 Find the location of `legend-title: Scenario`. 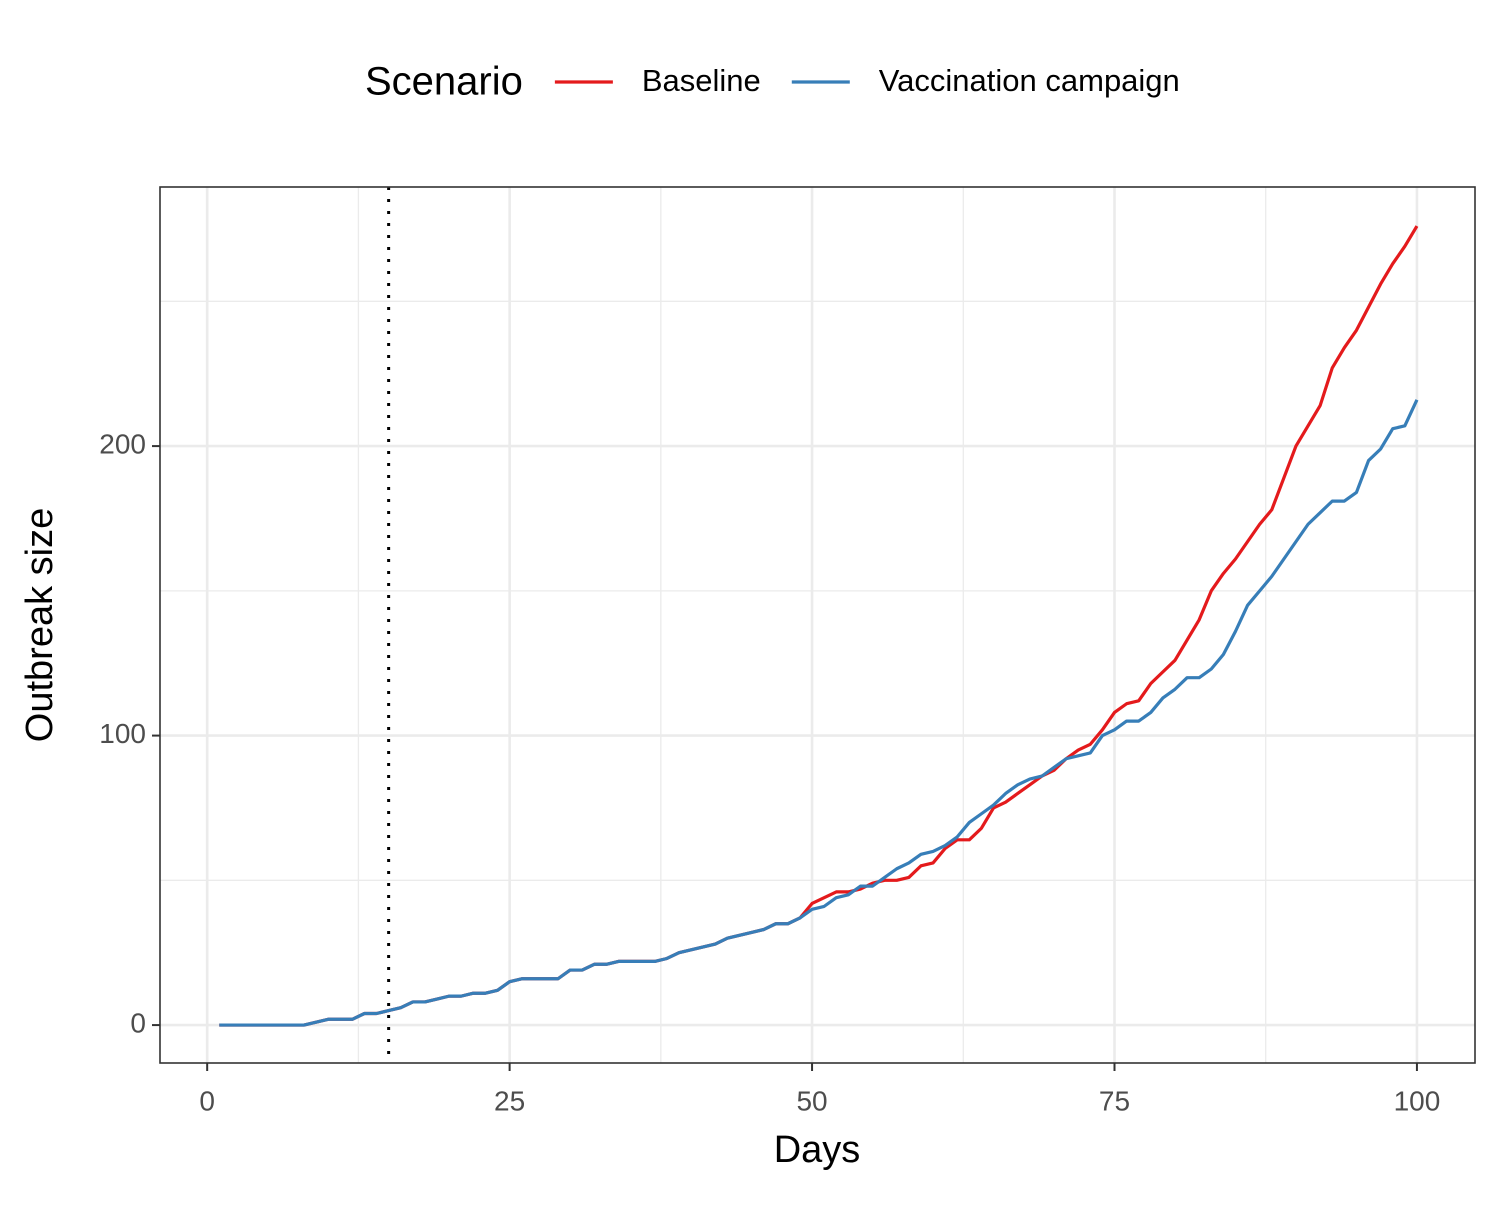

legend-title: Scenario is located at coordinates (444, 82).